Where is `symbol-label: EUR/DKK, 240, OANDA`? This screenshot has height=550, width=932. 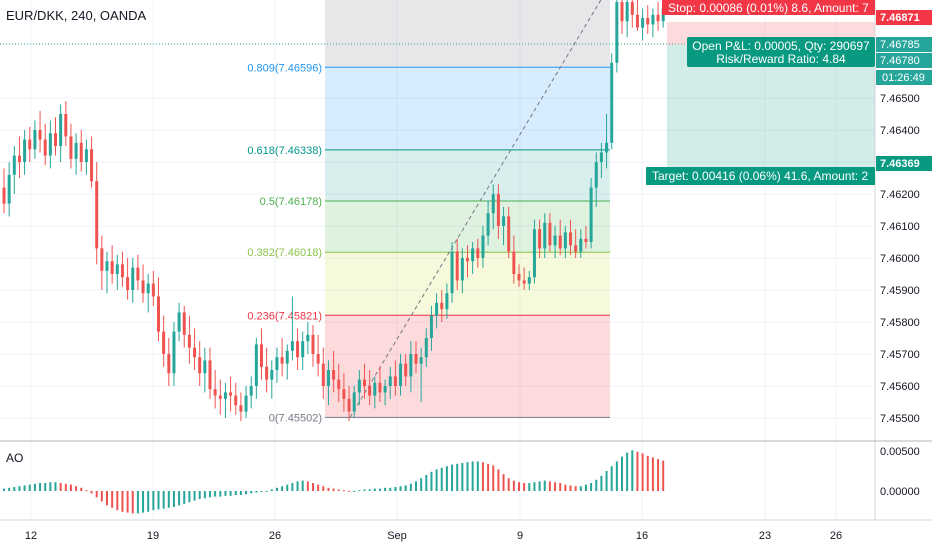 symbol-label: EUR/DKK, 240, OANDA is located at coordinates (76, 15).